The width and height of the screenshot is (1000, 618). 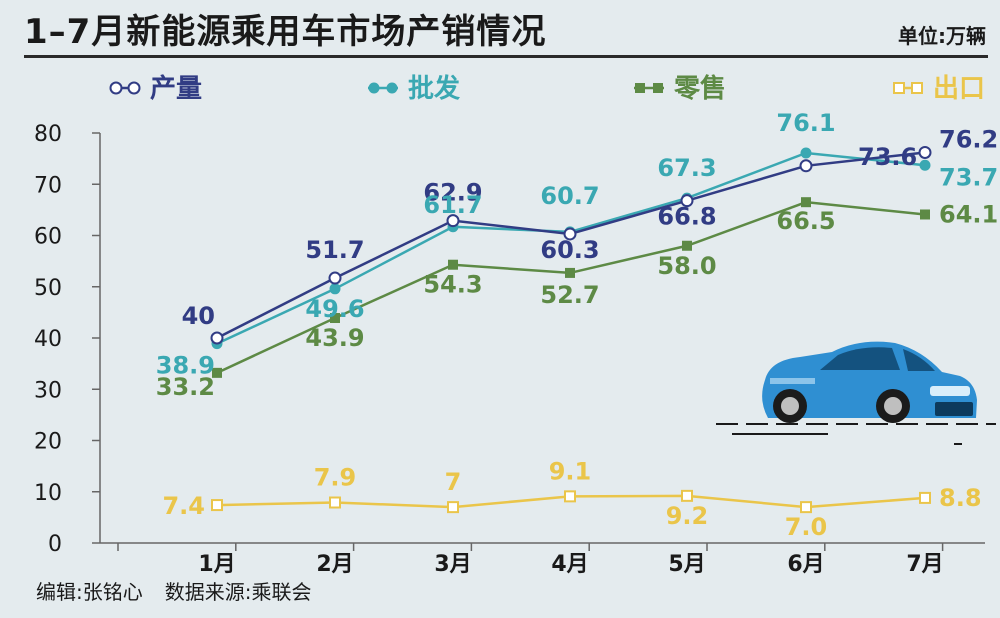 I want to click on data-label-export: 8.8, so click(x=960, y=498).